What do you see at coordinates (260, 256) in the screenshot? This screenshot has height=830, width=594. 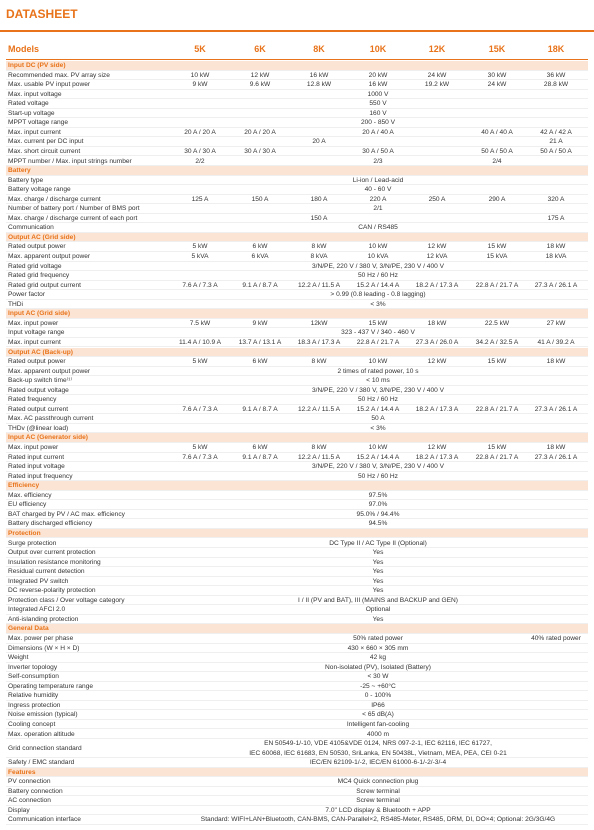 I see `spec-value: 6 kVA` at bounding box center [260, 256].